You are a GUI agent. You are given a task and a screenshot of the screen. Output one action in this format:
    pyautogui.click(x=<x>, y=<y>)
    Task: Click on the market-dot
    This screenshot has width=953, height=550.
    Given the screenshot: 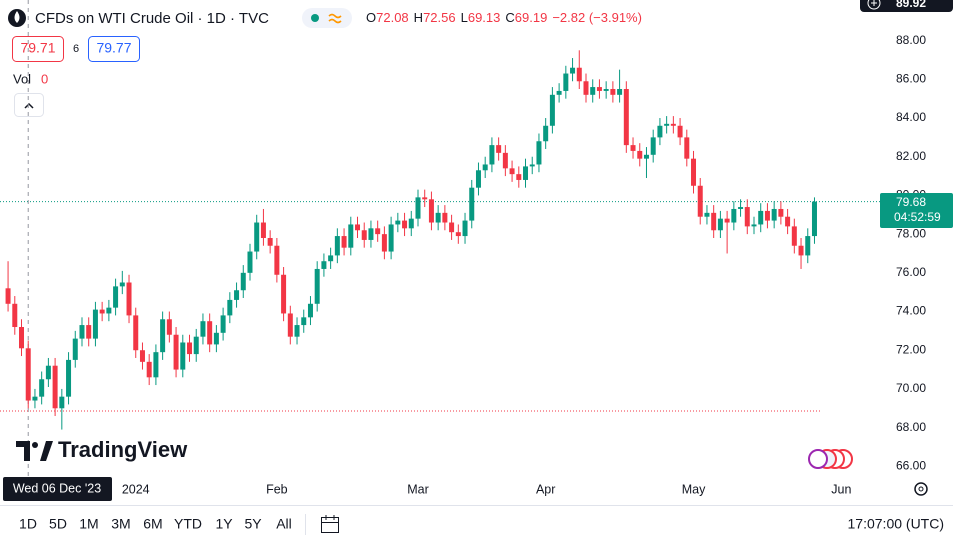 What is the action you would take?
    pyautogui.click(x=315, y=18)
    